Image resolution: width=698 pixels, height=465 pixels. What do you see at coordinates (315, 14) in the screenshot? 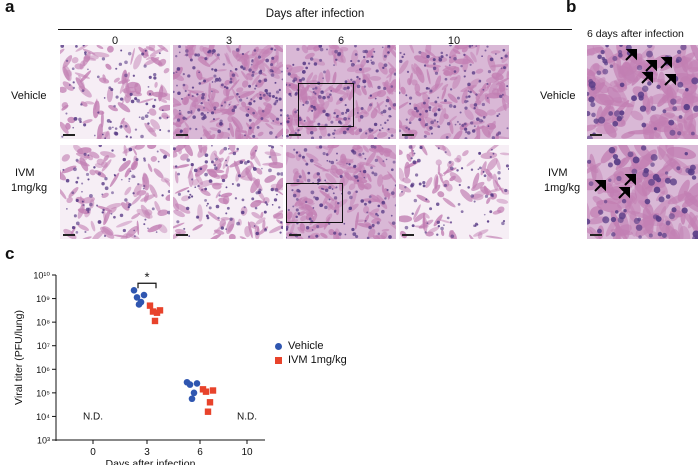
I see `panel-a-header: Days after infection` at bounding box center [315, 14].